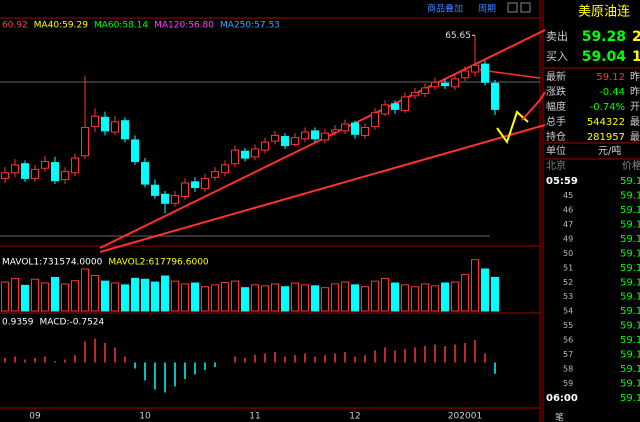  What do you see at coordinates (568, 340) in the screenshot?
I see `tick-time: 56` at bounding box center [568, 340].